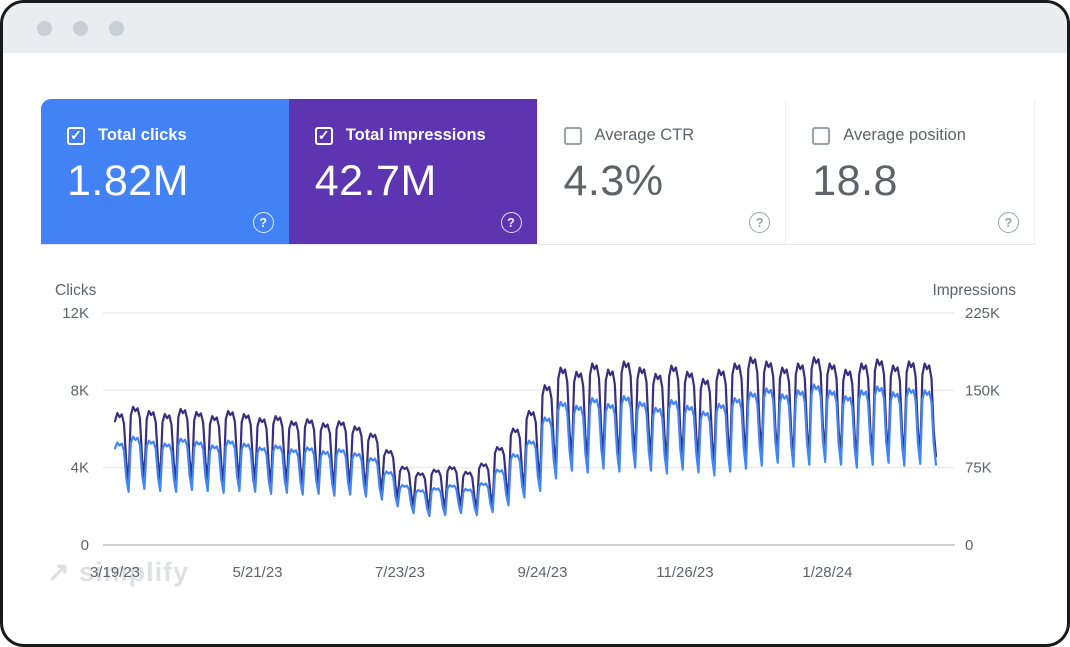 This screenshot has width=1070, height=647. I want to click on total-impressions-value: 42.7M, so click(375, 181).